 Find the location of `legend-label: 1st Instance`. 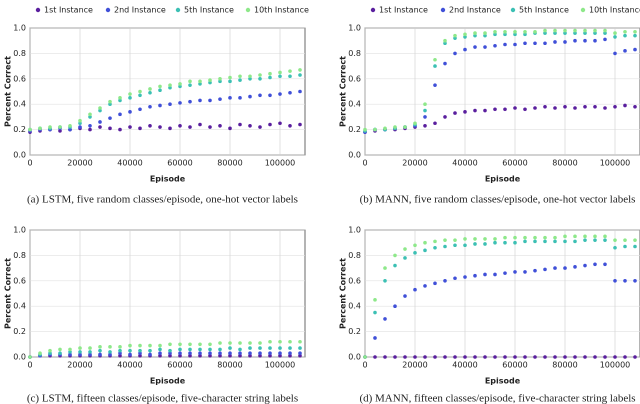

legend-label: 1st Instance is located at coordinates (68, 10).